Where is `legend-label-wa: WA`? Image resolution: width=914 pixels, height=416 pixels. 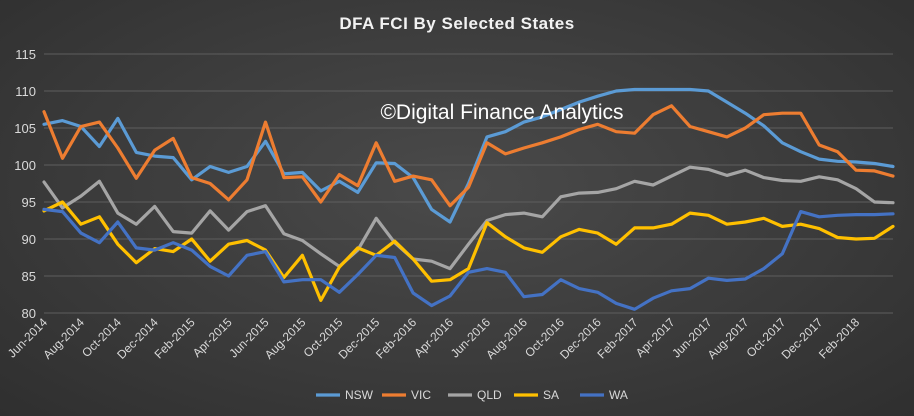 legend-label-wa: WA is located at coordinates (618, 395).